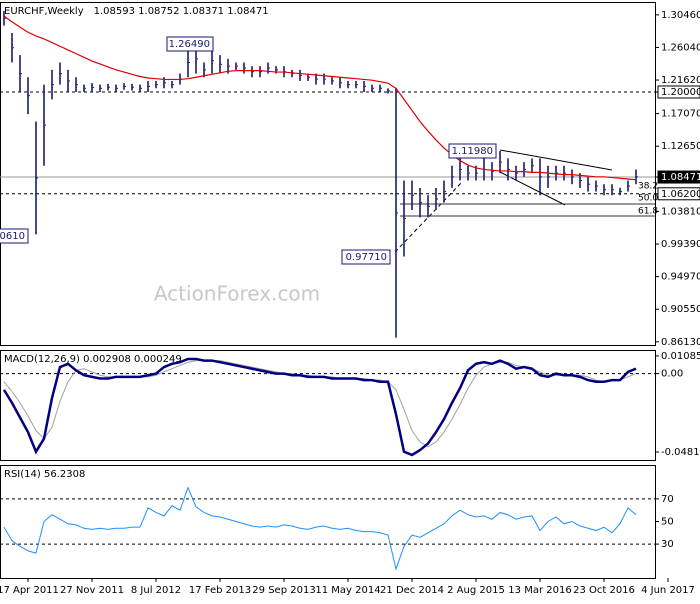  What do you see at coordinates (29, 590) in the screenshot?
I see `x-tick-label: 17 Apr 2011` at bounding box center [29, 590].